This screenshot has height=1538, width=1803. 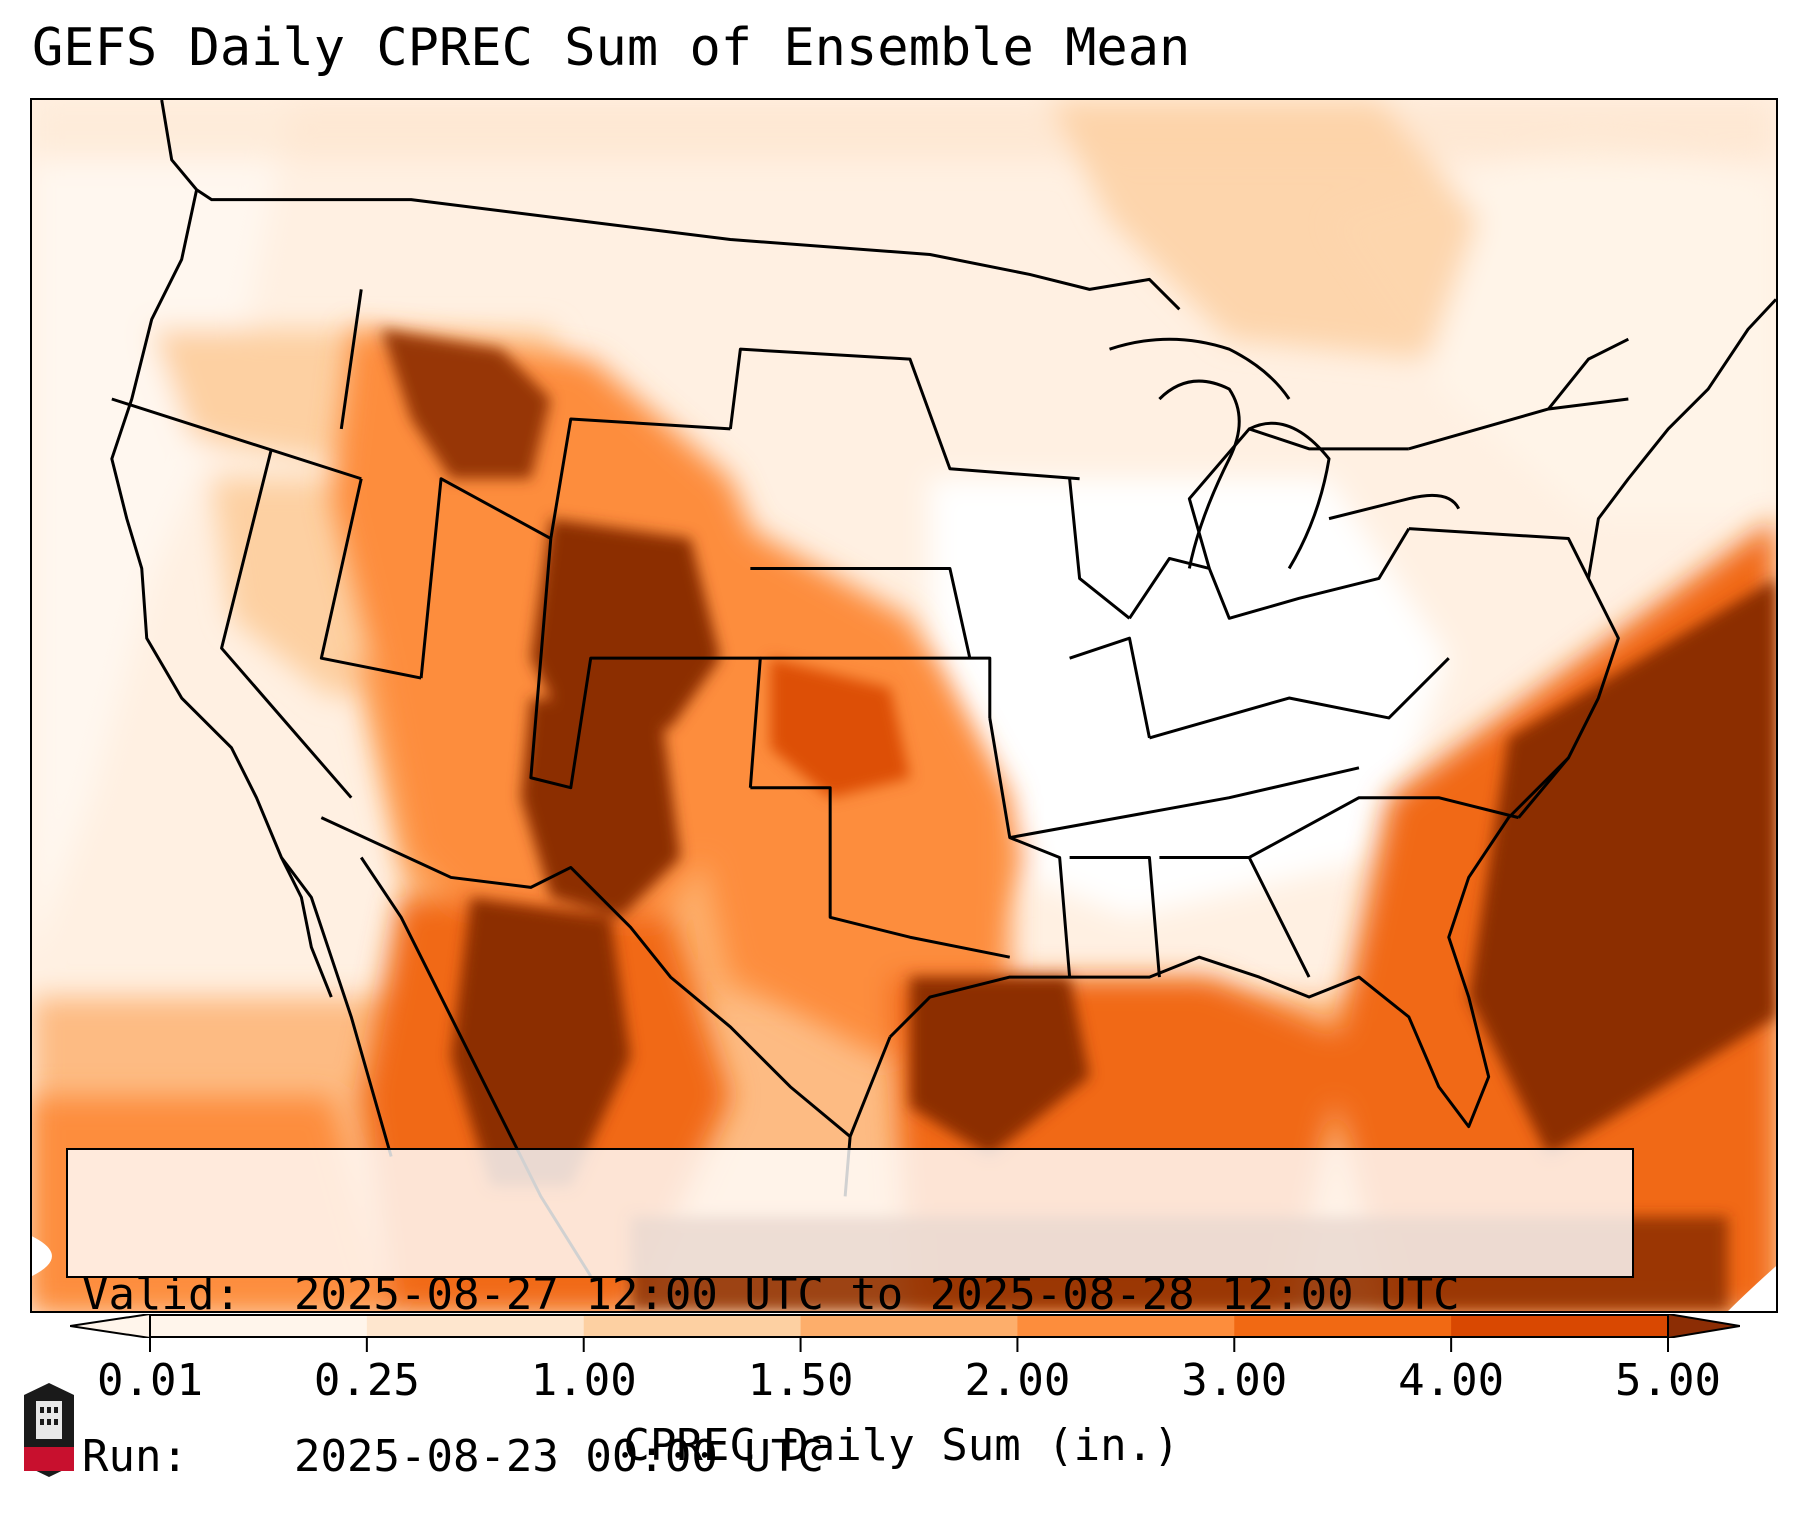 I want to click on colorbar-tick-label: 5.00, so click(x=1668, y=1380).